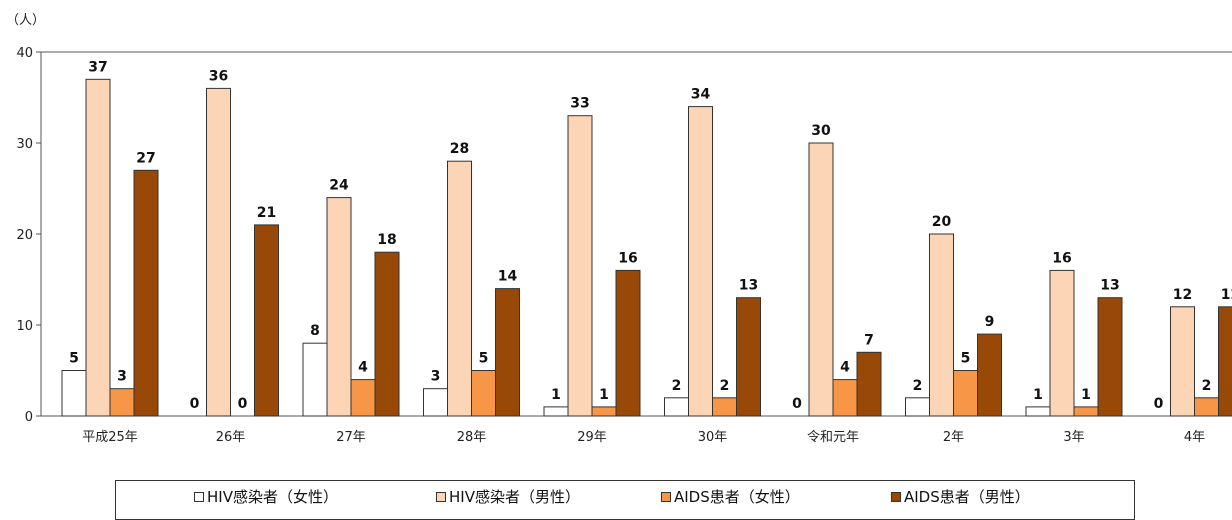  I want to click on legend-item-hiv-female: HIV感染者（女性）, so click(266, 496).